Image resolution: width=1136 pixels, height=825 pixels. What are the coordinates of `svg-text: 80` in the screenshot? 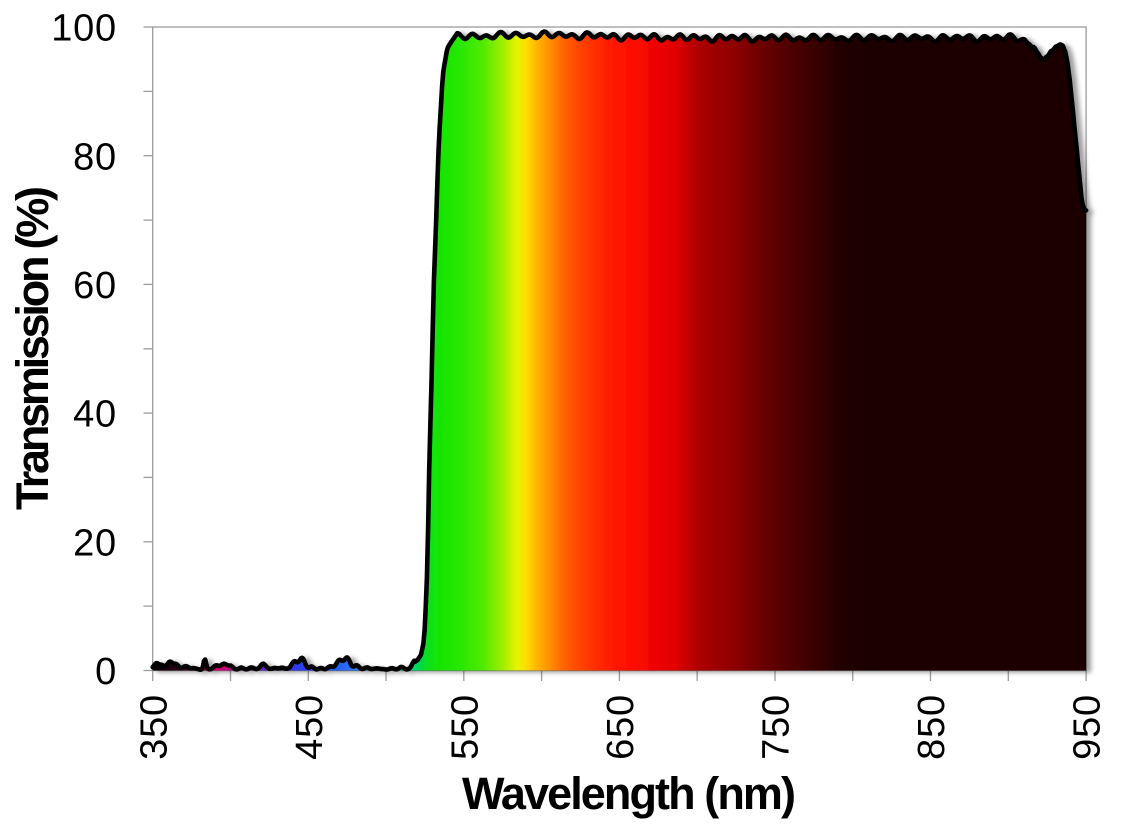 It's located at (95, 157).